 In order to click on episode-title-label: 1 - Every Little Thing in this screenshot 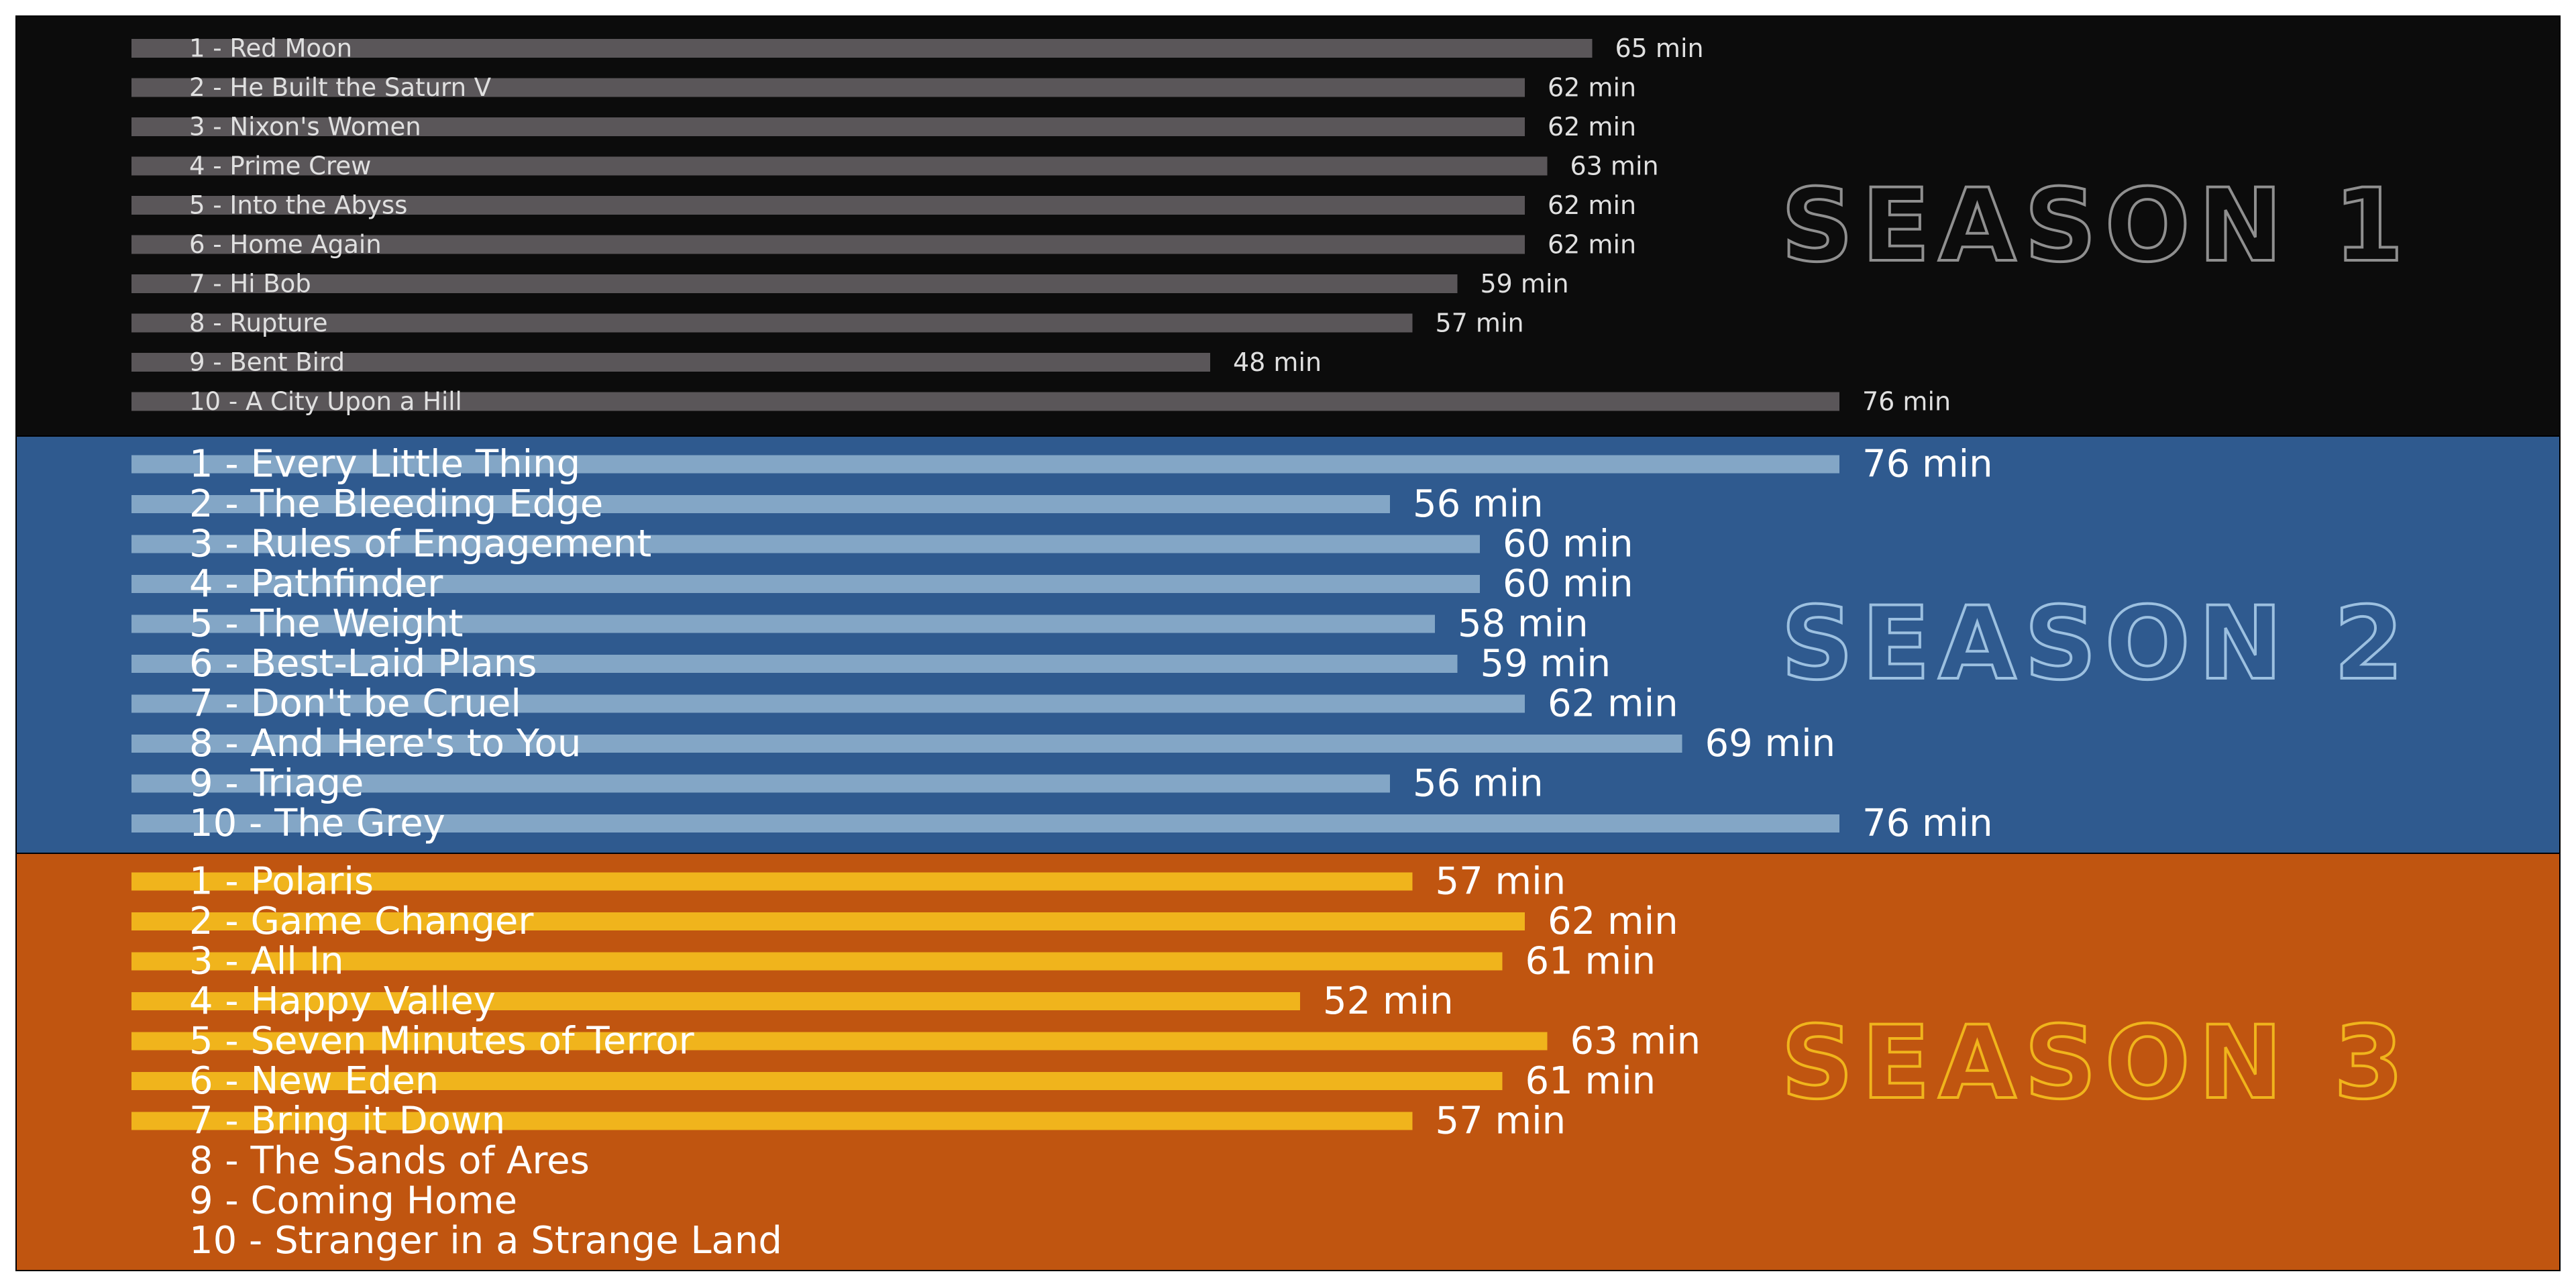, I will do `click(384, 464)`.